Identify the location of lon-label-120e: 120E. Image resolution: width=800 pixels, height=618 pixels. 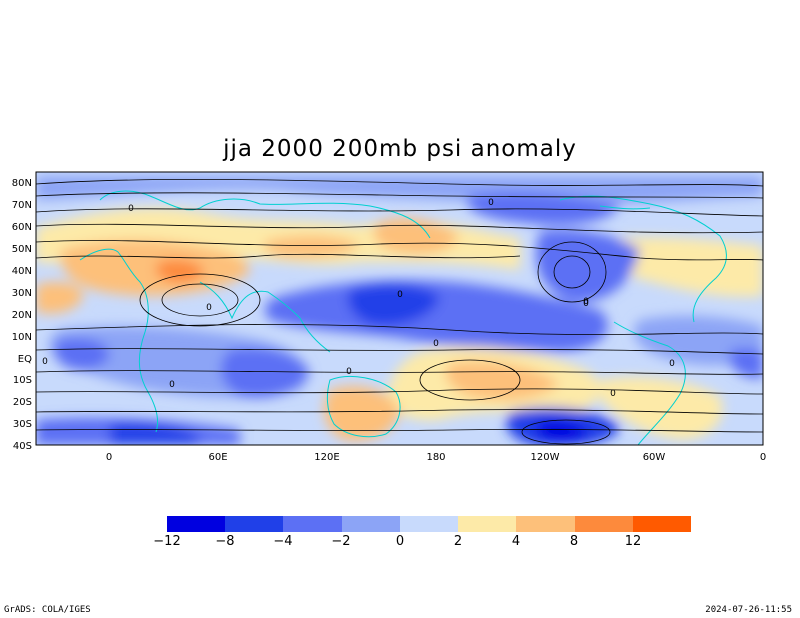
(327, 457).